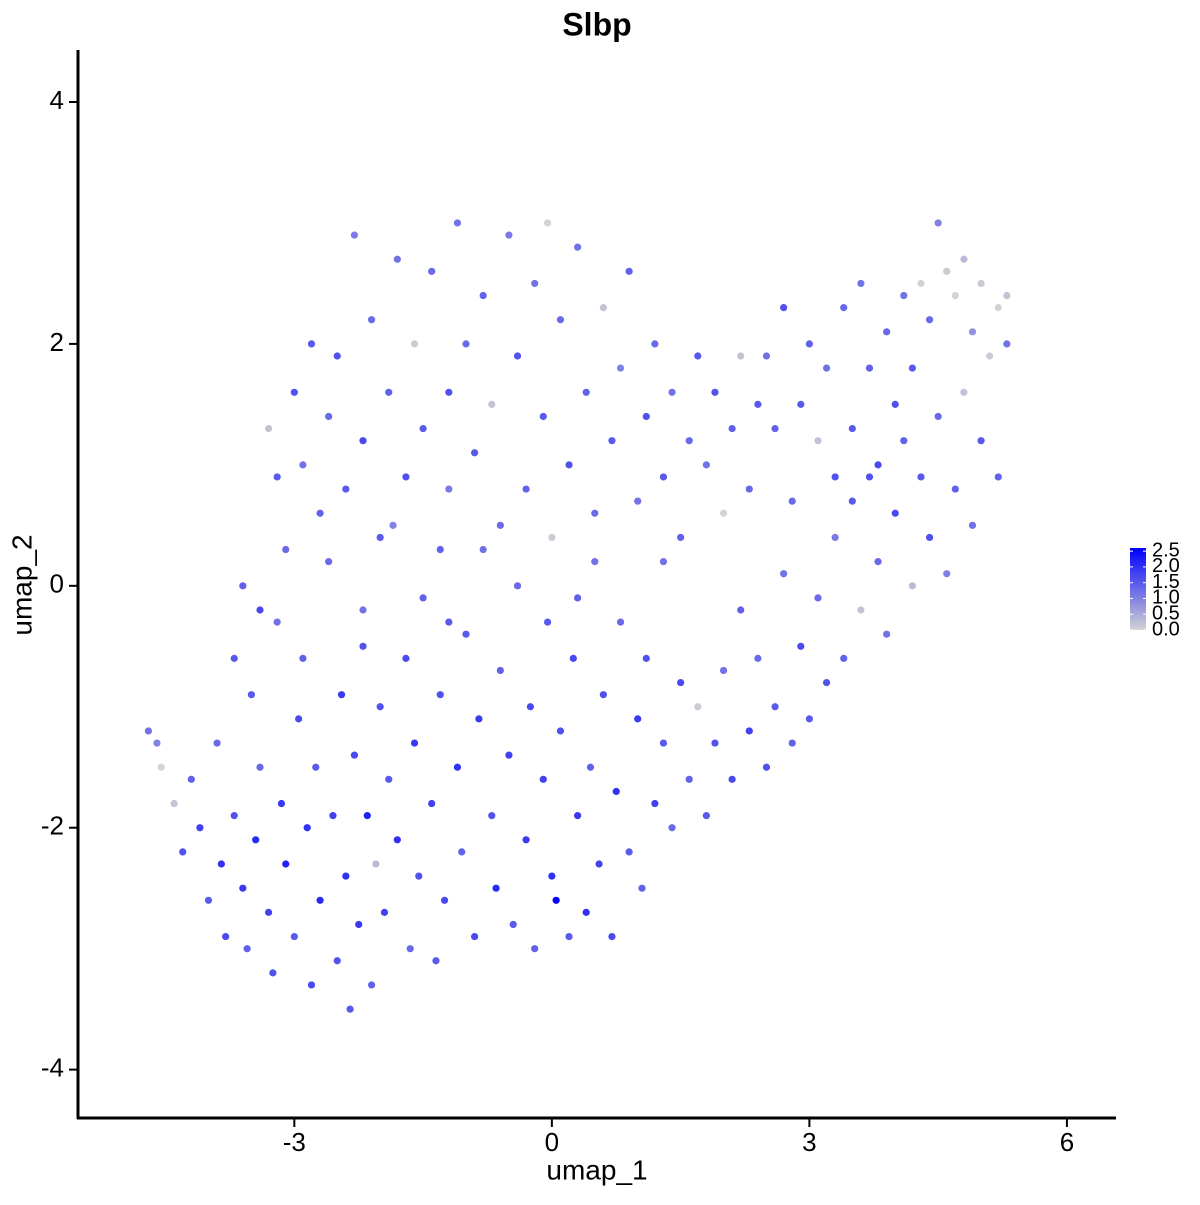 The height and width of the screenshot is (1205, 1200). What do you see at coordinates (52, 826) in the screenshot?
I see `y-tick-label: -2` at bounding box center [52, 826].